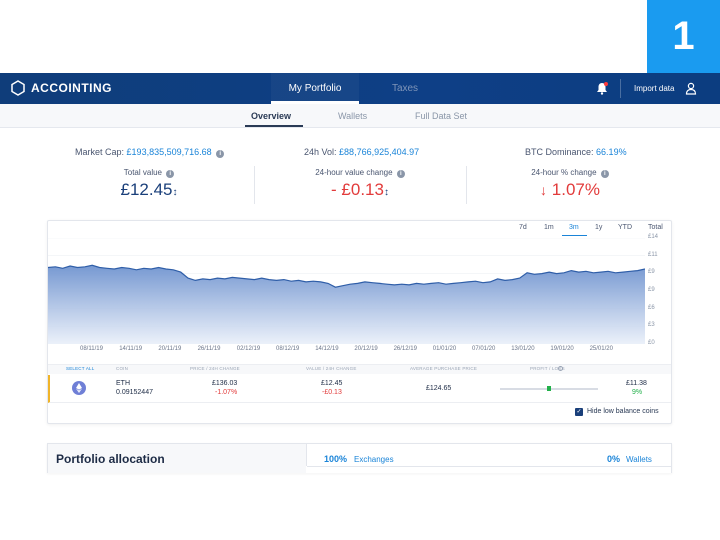 The image size is (720, 540). I want to click on exchanges-pct: 100%, so click(336, 459).